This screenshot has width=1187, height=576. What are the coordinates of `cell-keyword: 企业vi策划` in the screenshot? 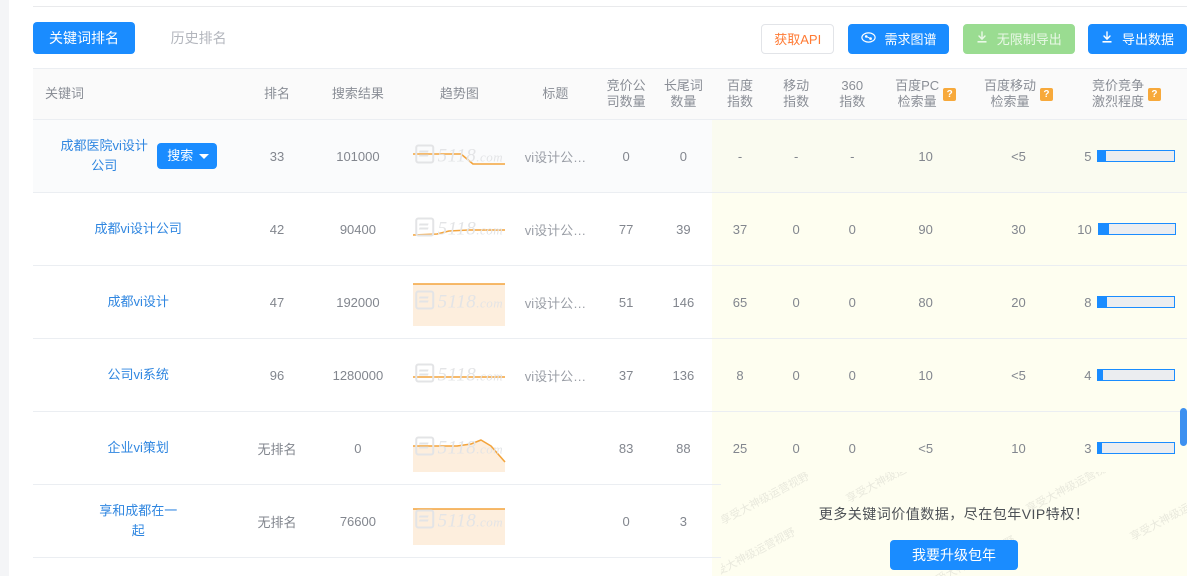 It's located at (138, 448).